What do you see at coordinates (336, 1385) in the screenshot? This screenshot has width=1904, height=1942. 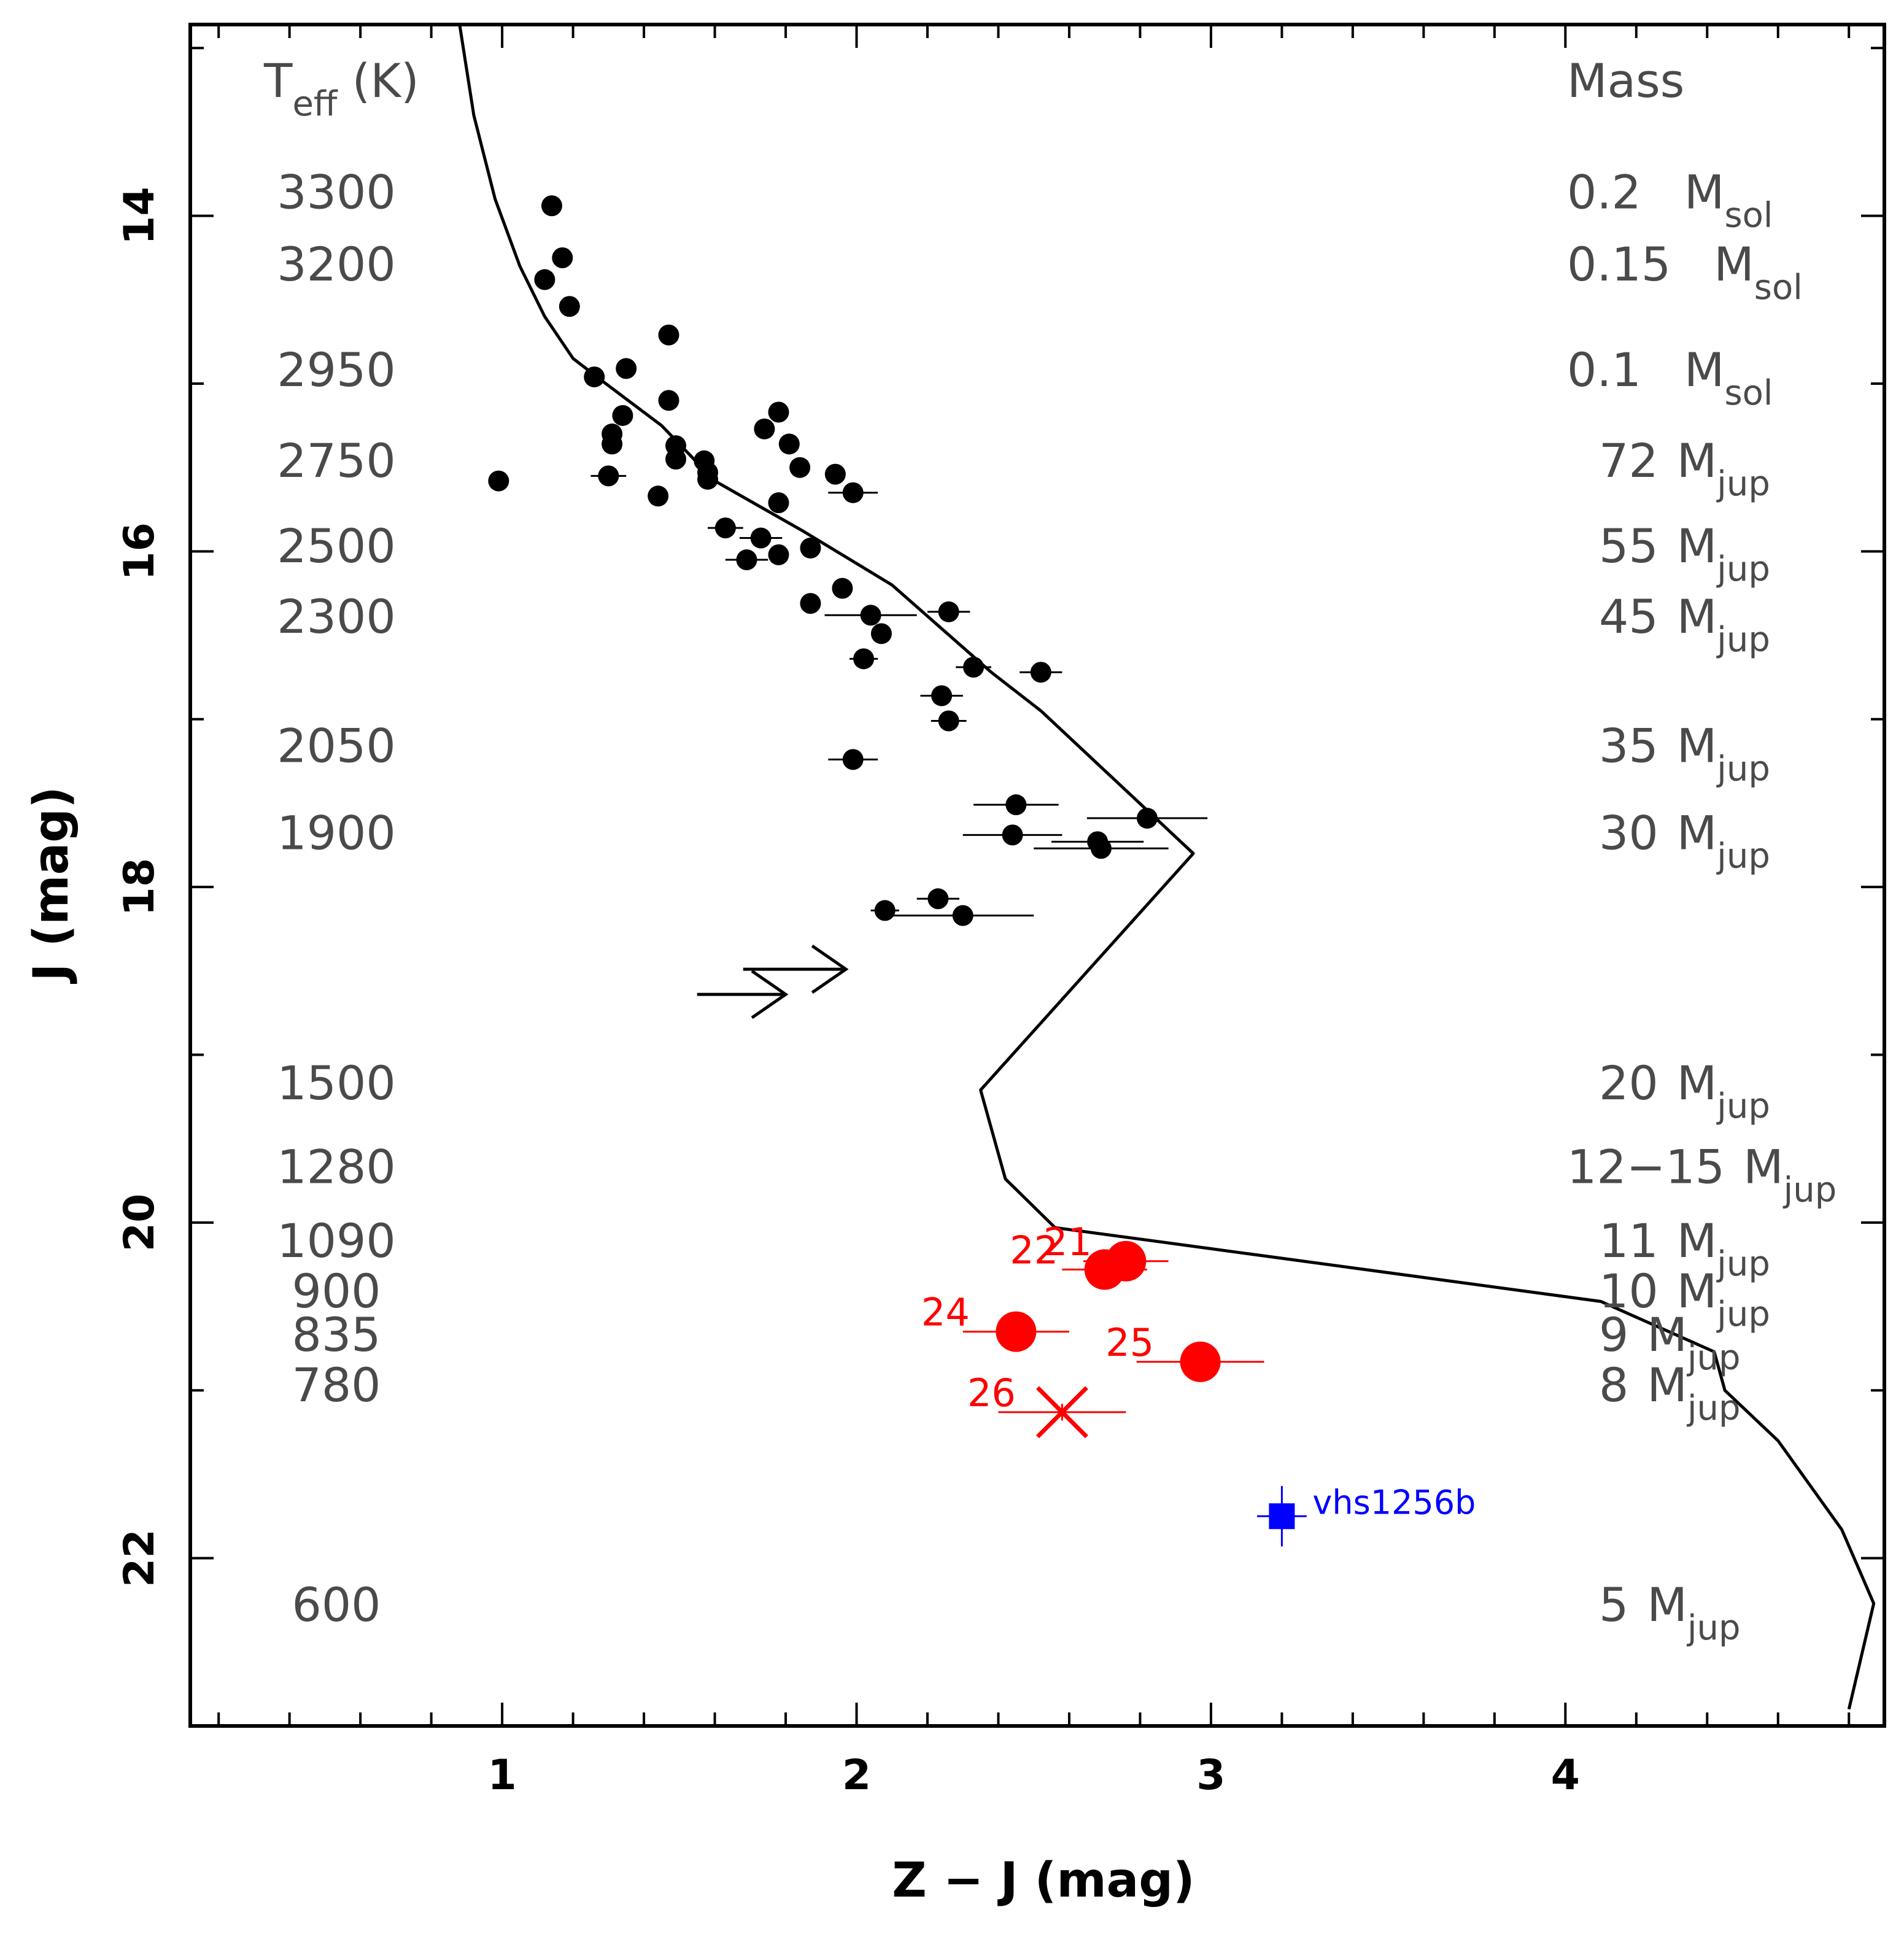 I see `teff-label: 780` at bounding box center [336, 1385].